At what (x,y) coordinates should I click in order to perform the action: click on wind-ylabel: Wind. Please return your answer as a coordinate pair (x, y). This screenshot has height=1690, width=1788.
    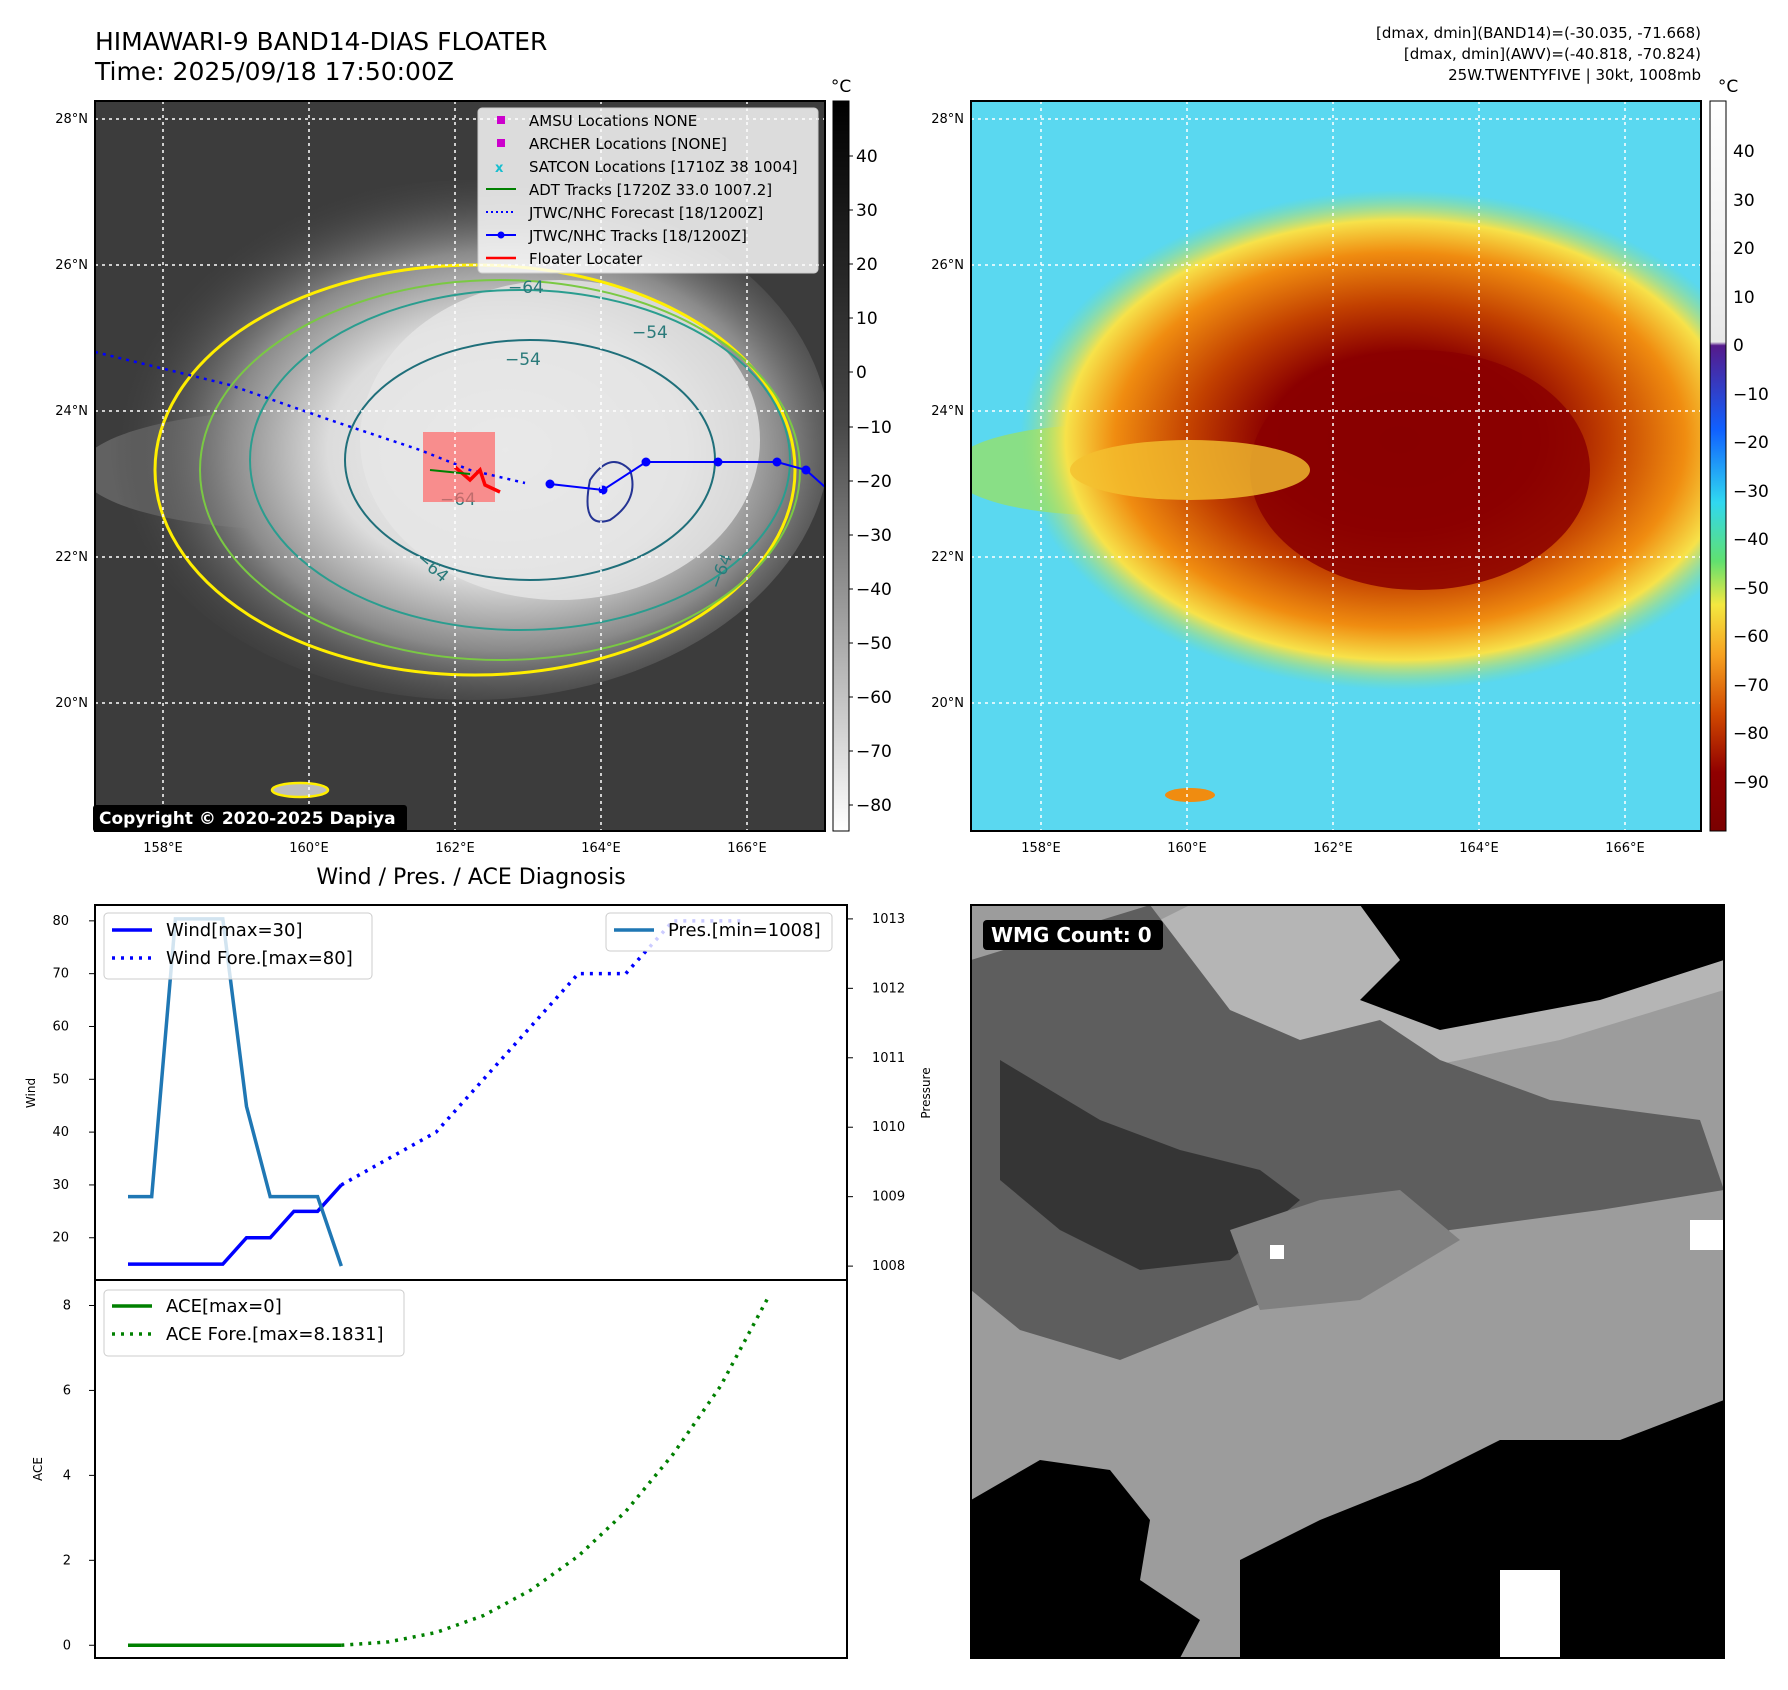
    Looking at the image, I should click on (31, 1093).